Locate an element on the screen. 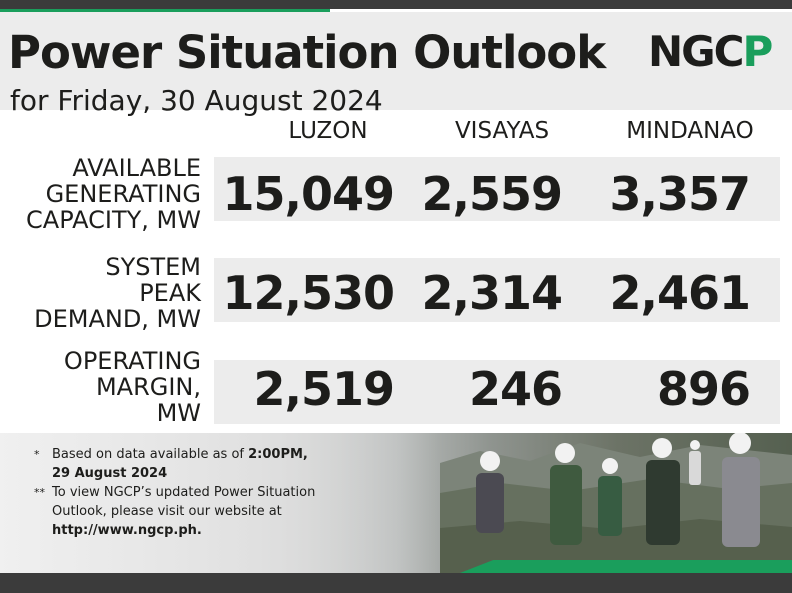  bottom-accent-stripe is located at coordinates (626, 566).